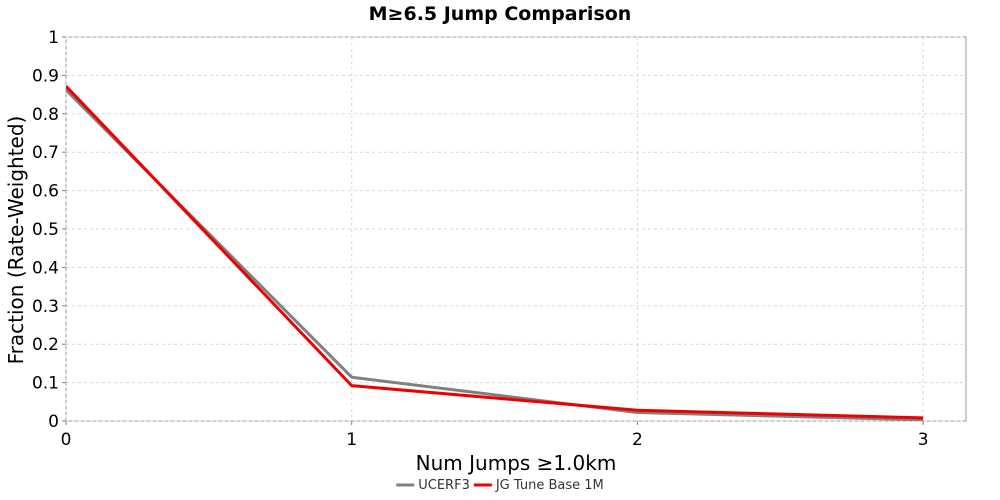 The width and height of the screenshot is (1000, 500). I want to click on chart-title: M≥6.5 Jump Comparison, so click(500, 14).